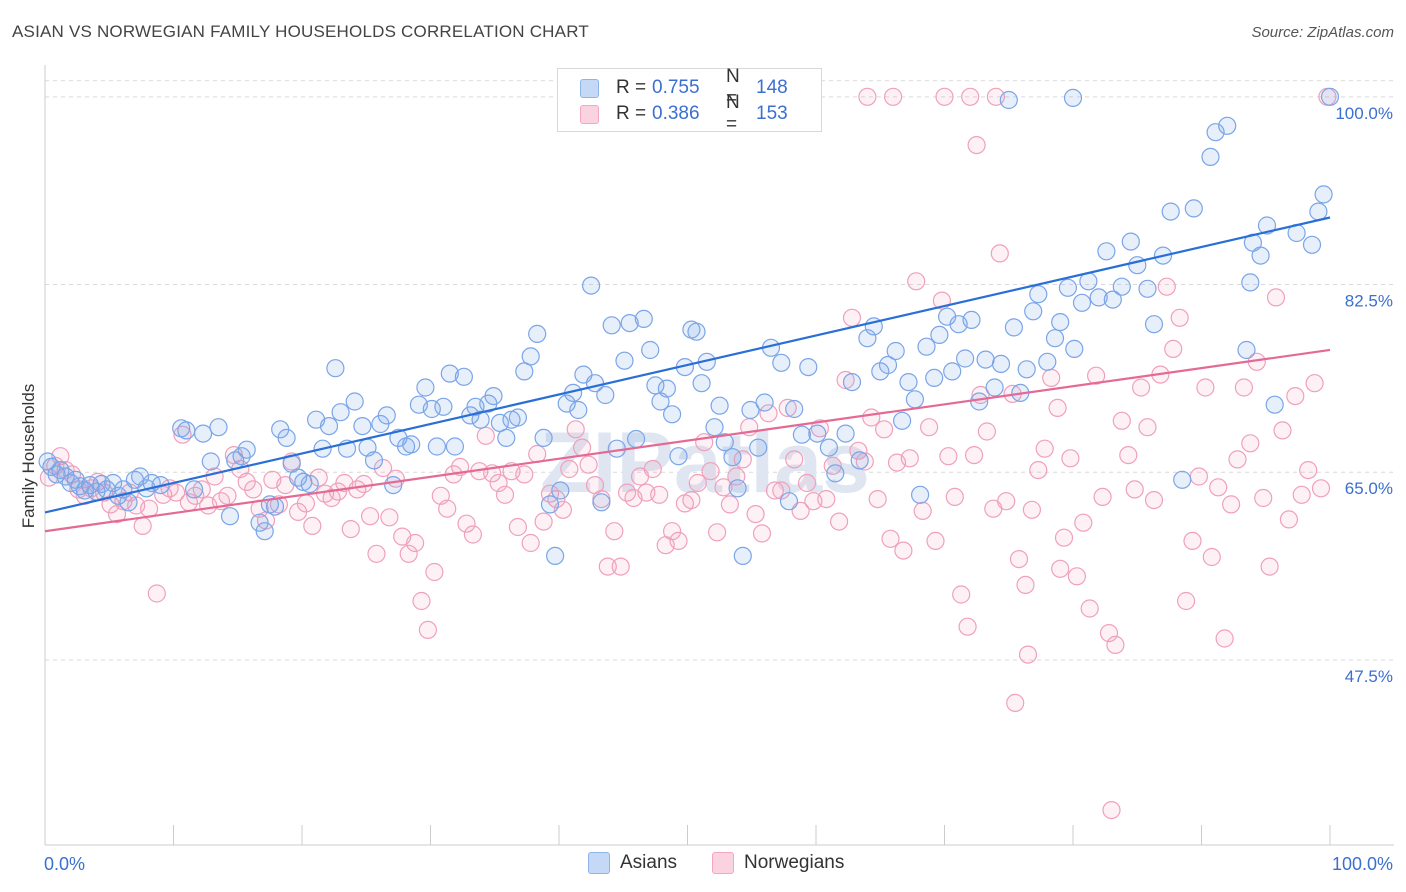 This screenshot has width=1406, height=892. I want to click on legend-item-asians: Asians, so click(632, 863).